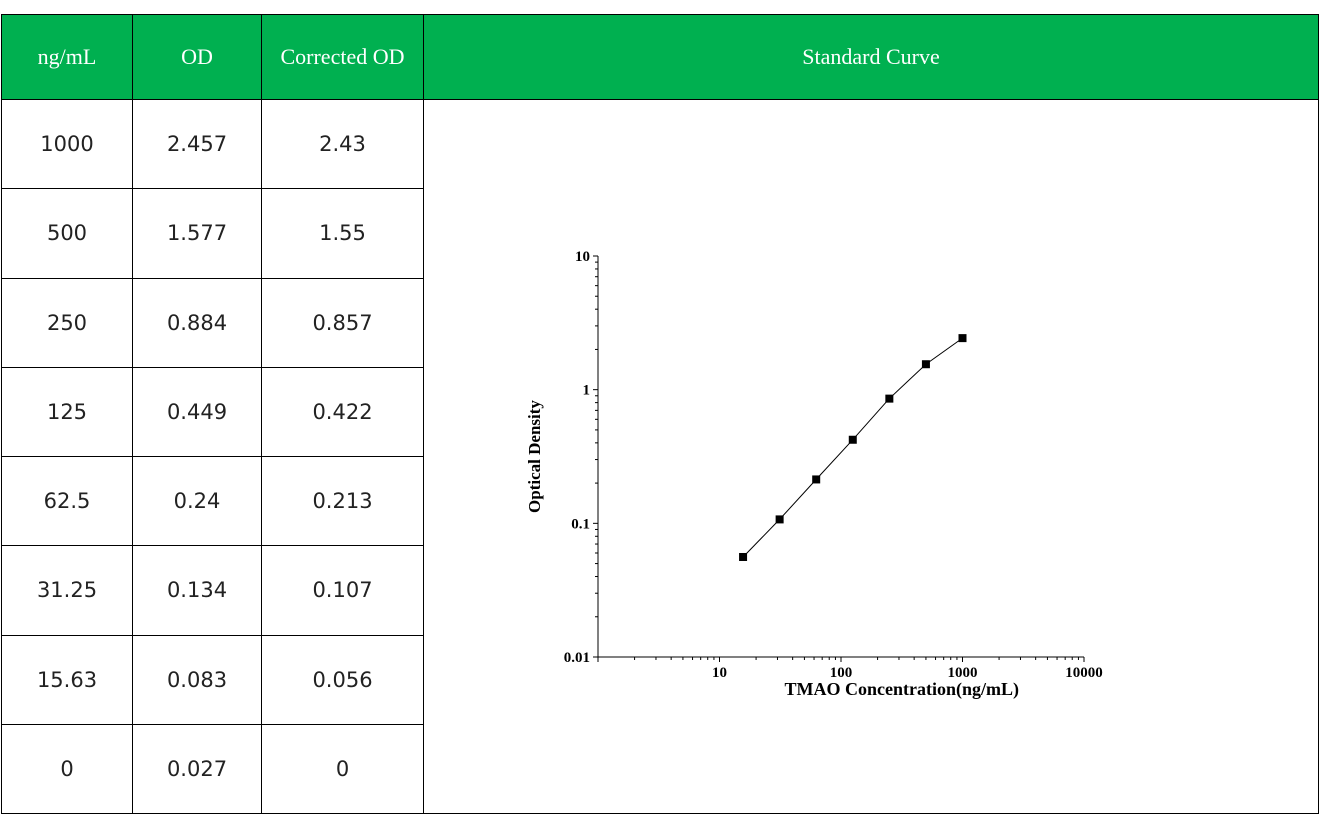  Describe the element at coordinates (580, 524) in the screenshot. I see `y-tick-label: 0.1` at that location.